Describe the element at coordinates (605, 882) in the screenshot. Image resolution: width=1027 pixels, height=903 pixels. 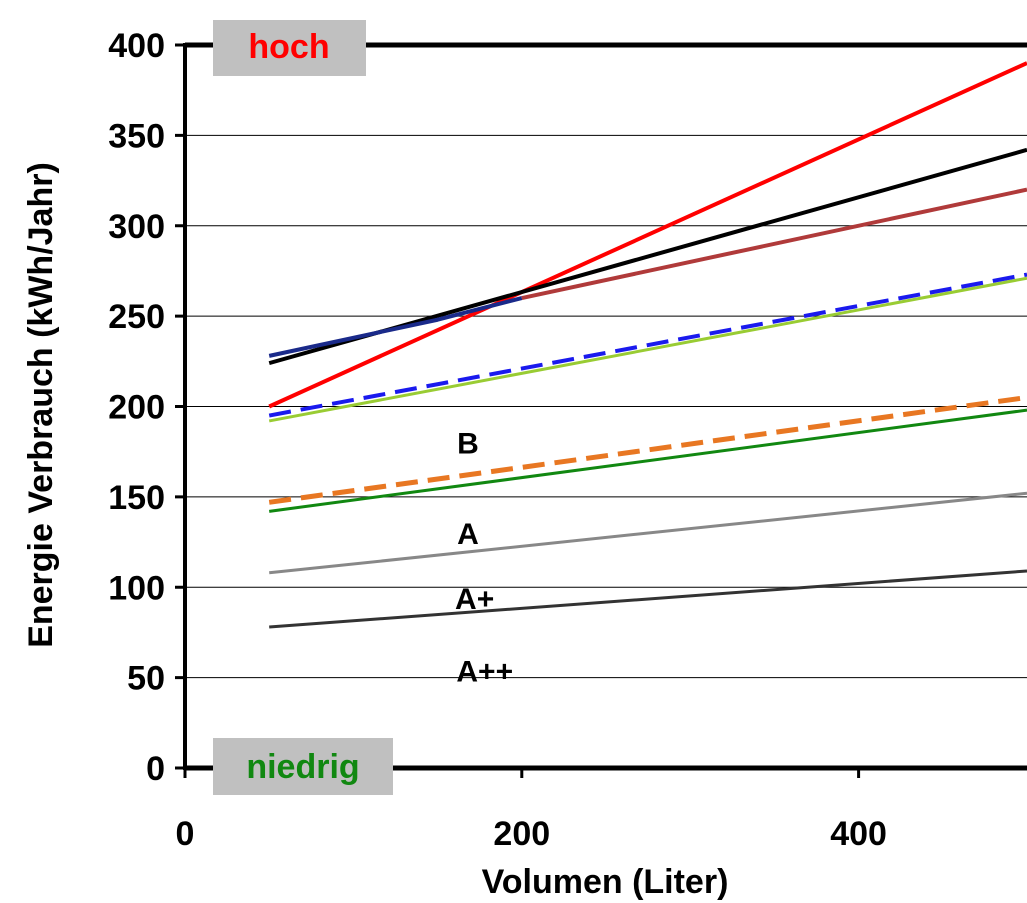
I see `x-axis-title: Volumen (Liter)` at that location.